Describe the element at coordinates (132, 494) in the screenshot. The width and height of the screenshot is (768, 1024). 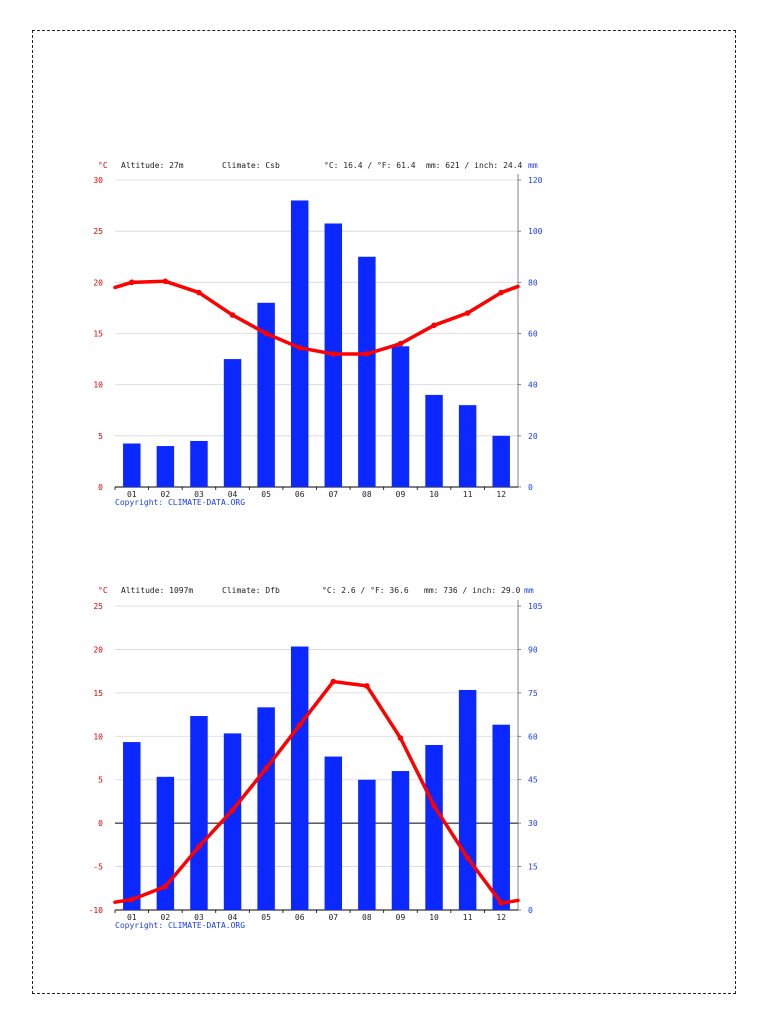
I see `x-tick-label: 01` at that location.